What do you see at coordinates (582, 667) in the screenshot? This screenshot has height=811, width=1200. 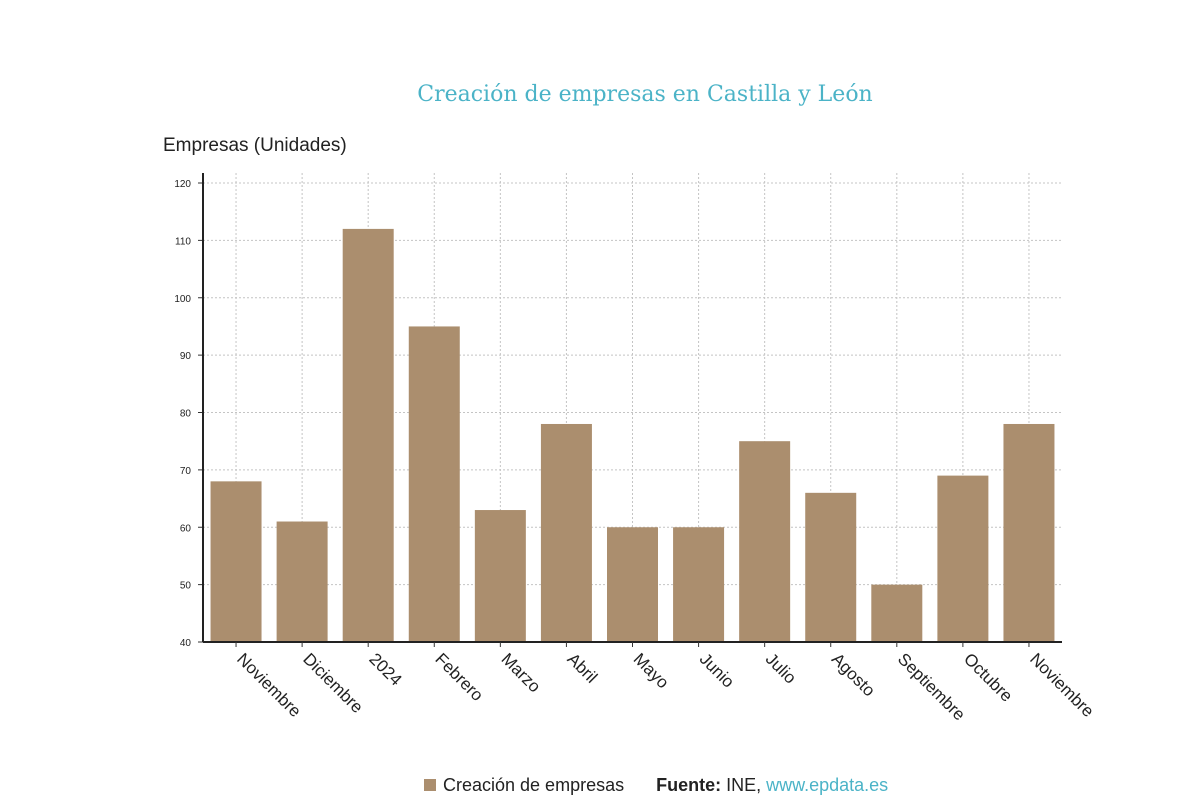 I see `x-tick-label: Abril` at bounding box center [582, 667].